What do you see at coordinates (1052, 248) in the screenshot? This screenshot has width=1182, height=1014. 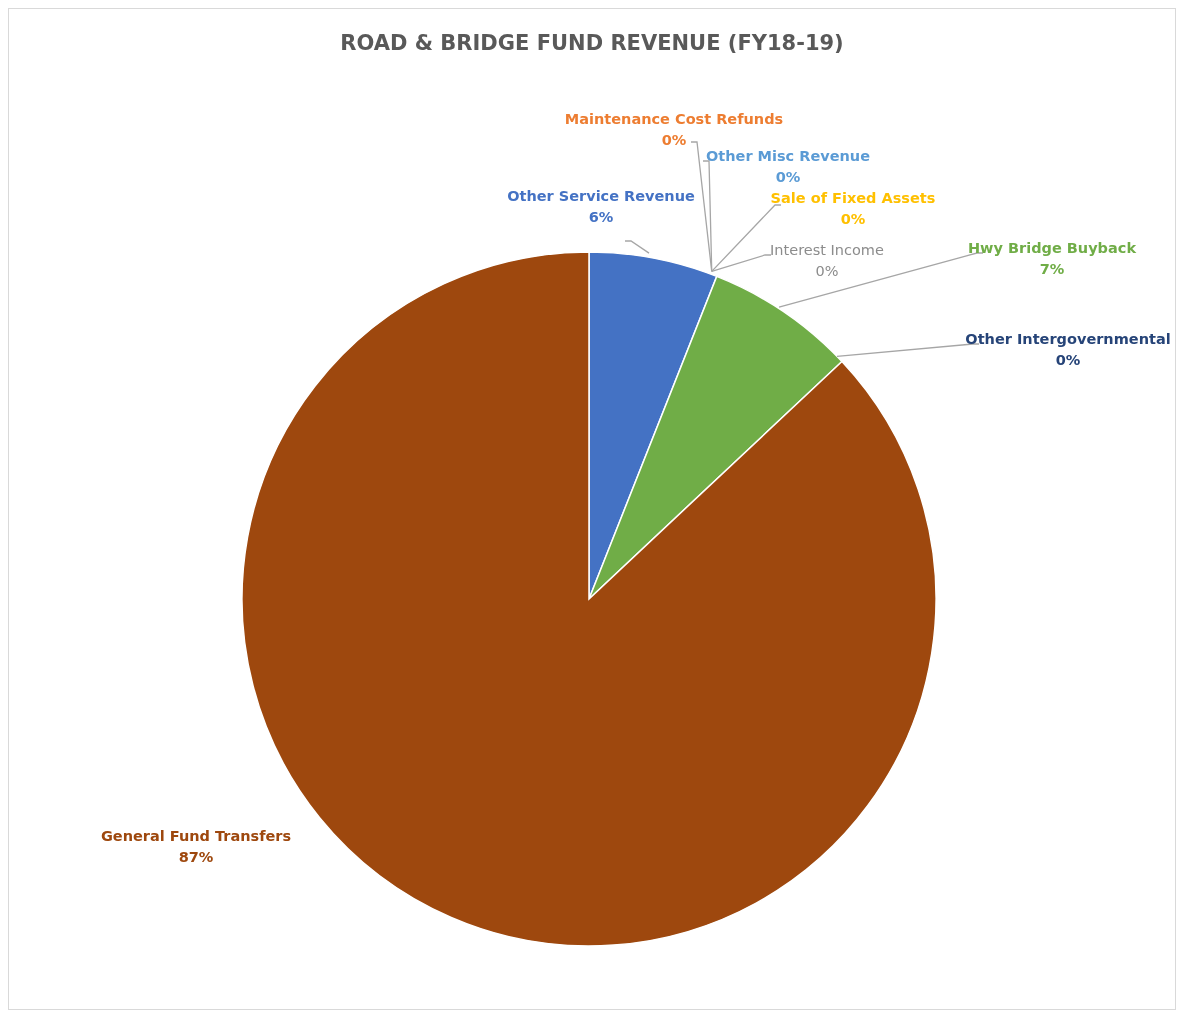 I see `slice-label: Hwy Bridge Buyback` at bounding box center [1052, 248].